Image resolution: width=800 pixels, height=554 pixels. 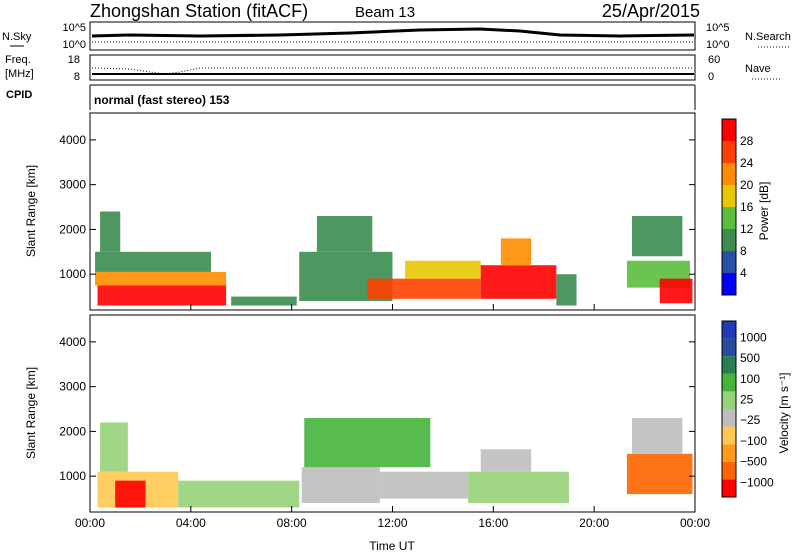 I want to click on ytick-label-0-1: 2000, so click(x=72, y=229).